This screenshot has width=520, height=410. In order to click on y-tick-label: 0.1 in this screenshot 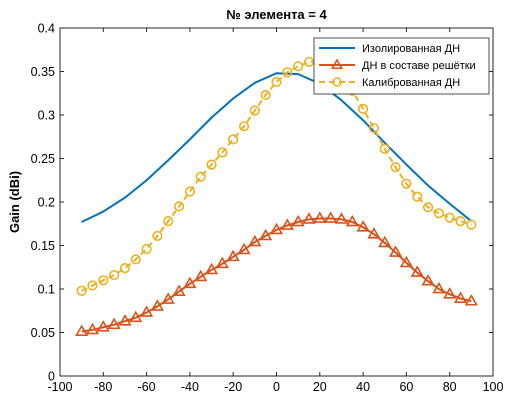, I will do `click(46, 290)`.